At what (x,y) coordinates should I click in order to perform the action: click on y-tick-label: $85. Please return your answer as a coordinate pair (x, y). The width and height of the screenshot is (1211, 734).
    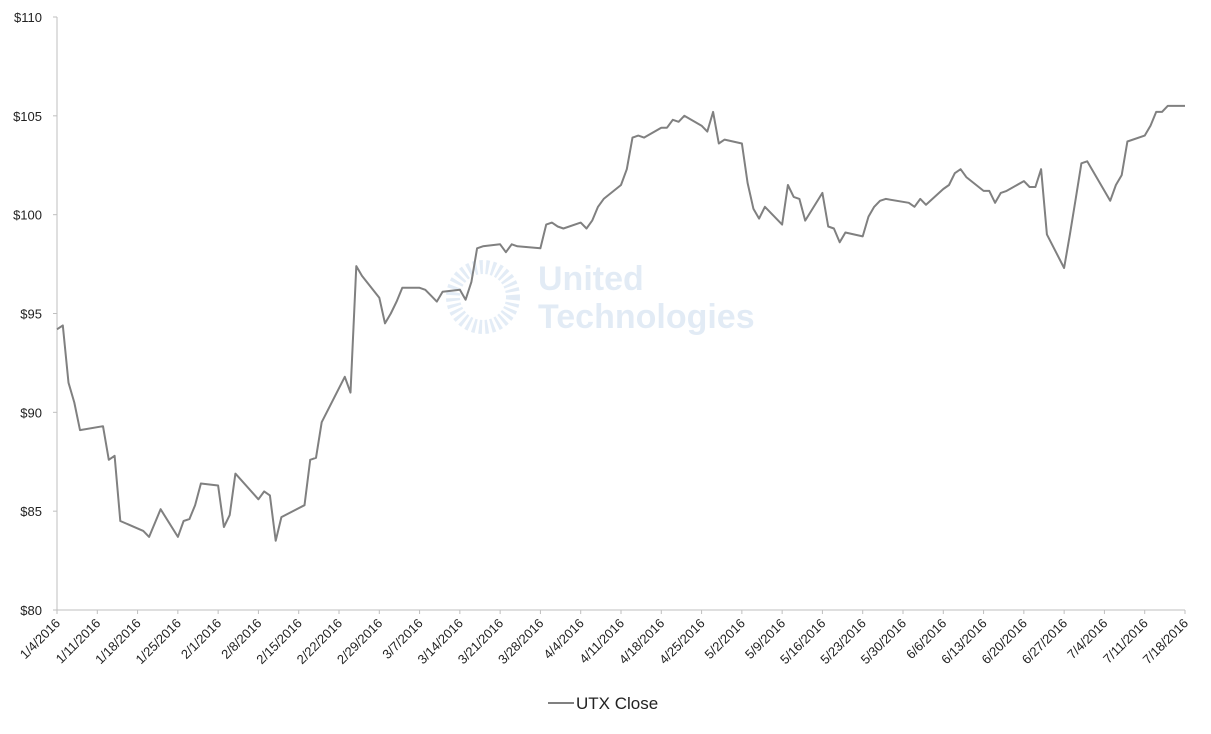
    Looking at the image, I should click on (31, 511).